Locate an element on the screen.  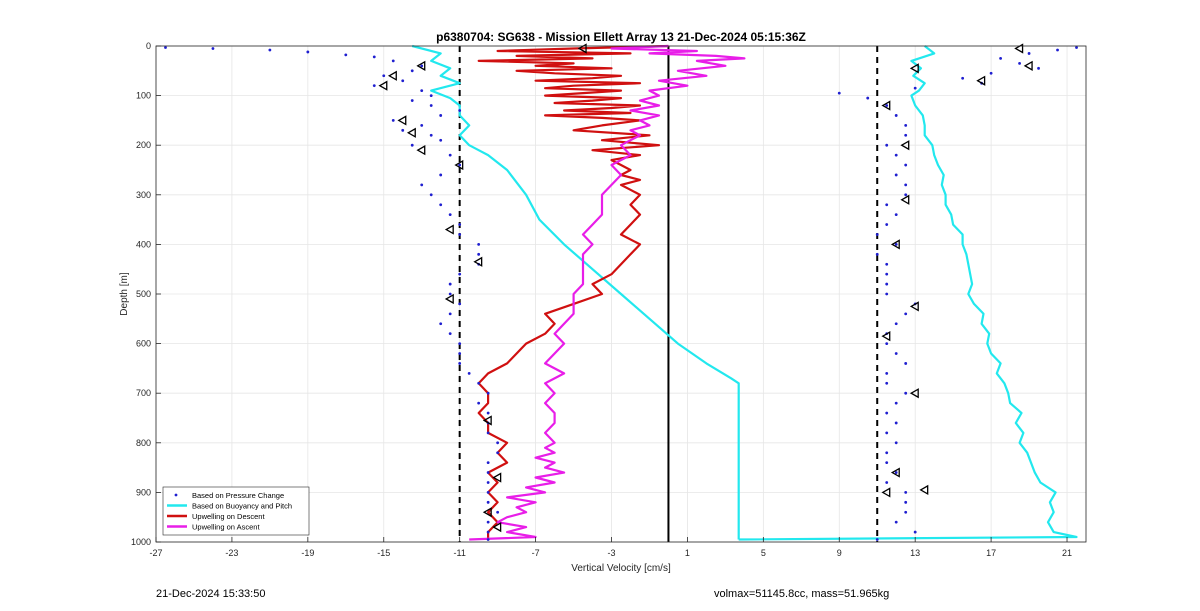
y-tick-label: 400 is located at coordinates (143, 244).